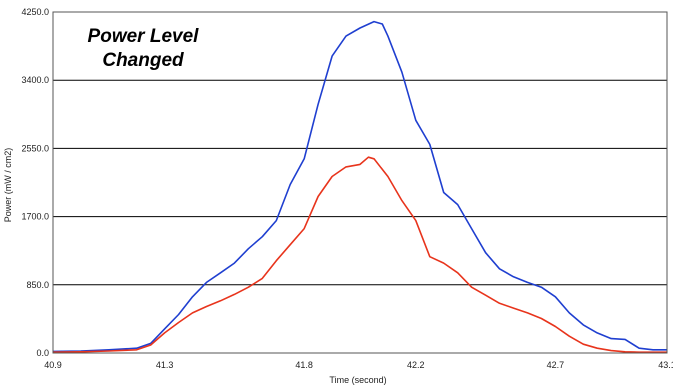 This screenshot has height=388, width=673. What do you see at coordinates (416, 365) in the screenshot?
I see `x-tick-label: 42.2` at bounding box center [416, 365].